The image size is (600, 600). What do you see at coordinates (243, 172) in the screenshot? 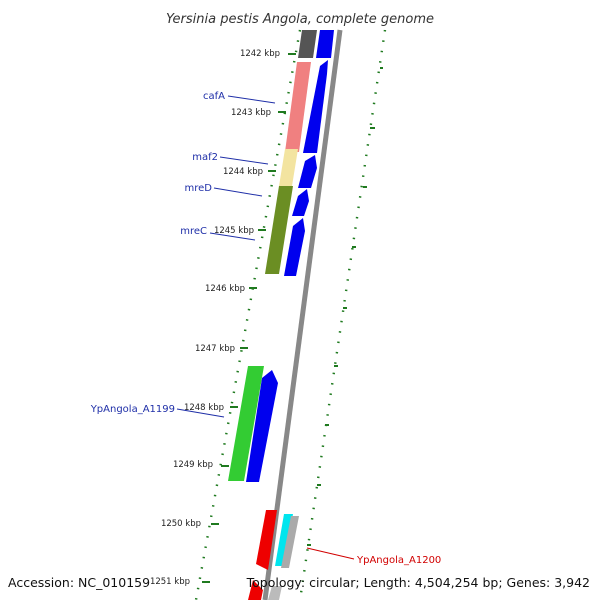
I see `tick-label: 1244 kbp` at bounding box center [243, 172].